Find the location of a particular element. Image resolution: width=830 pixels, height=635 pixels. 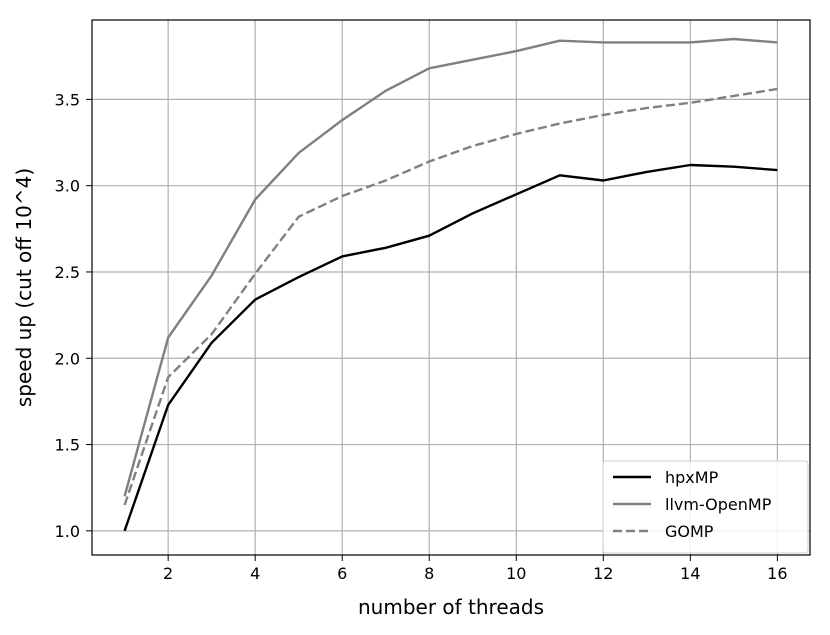

x-tick-label: 4 is located at coordinates (255, 573).